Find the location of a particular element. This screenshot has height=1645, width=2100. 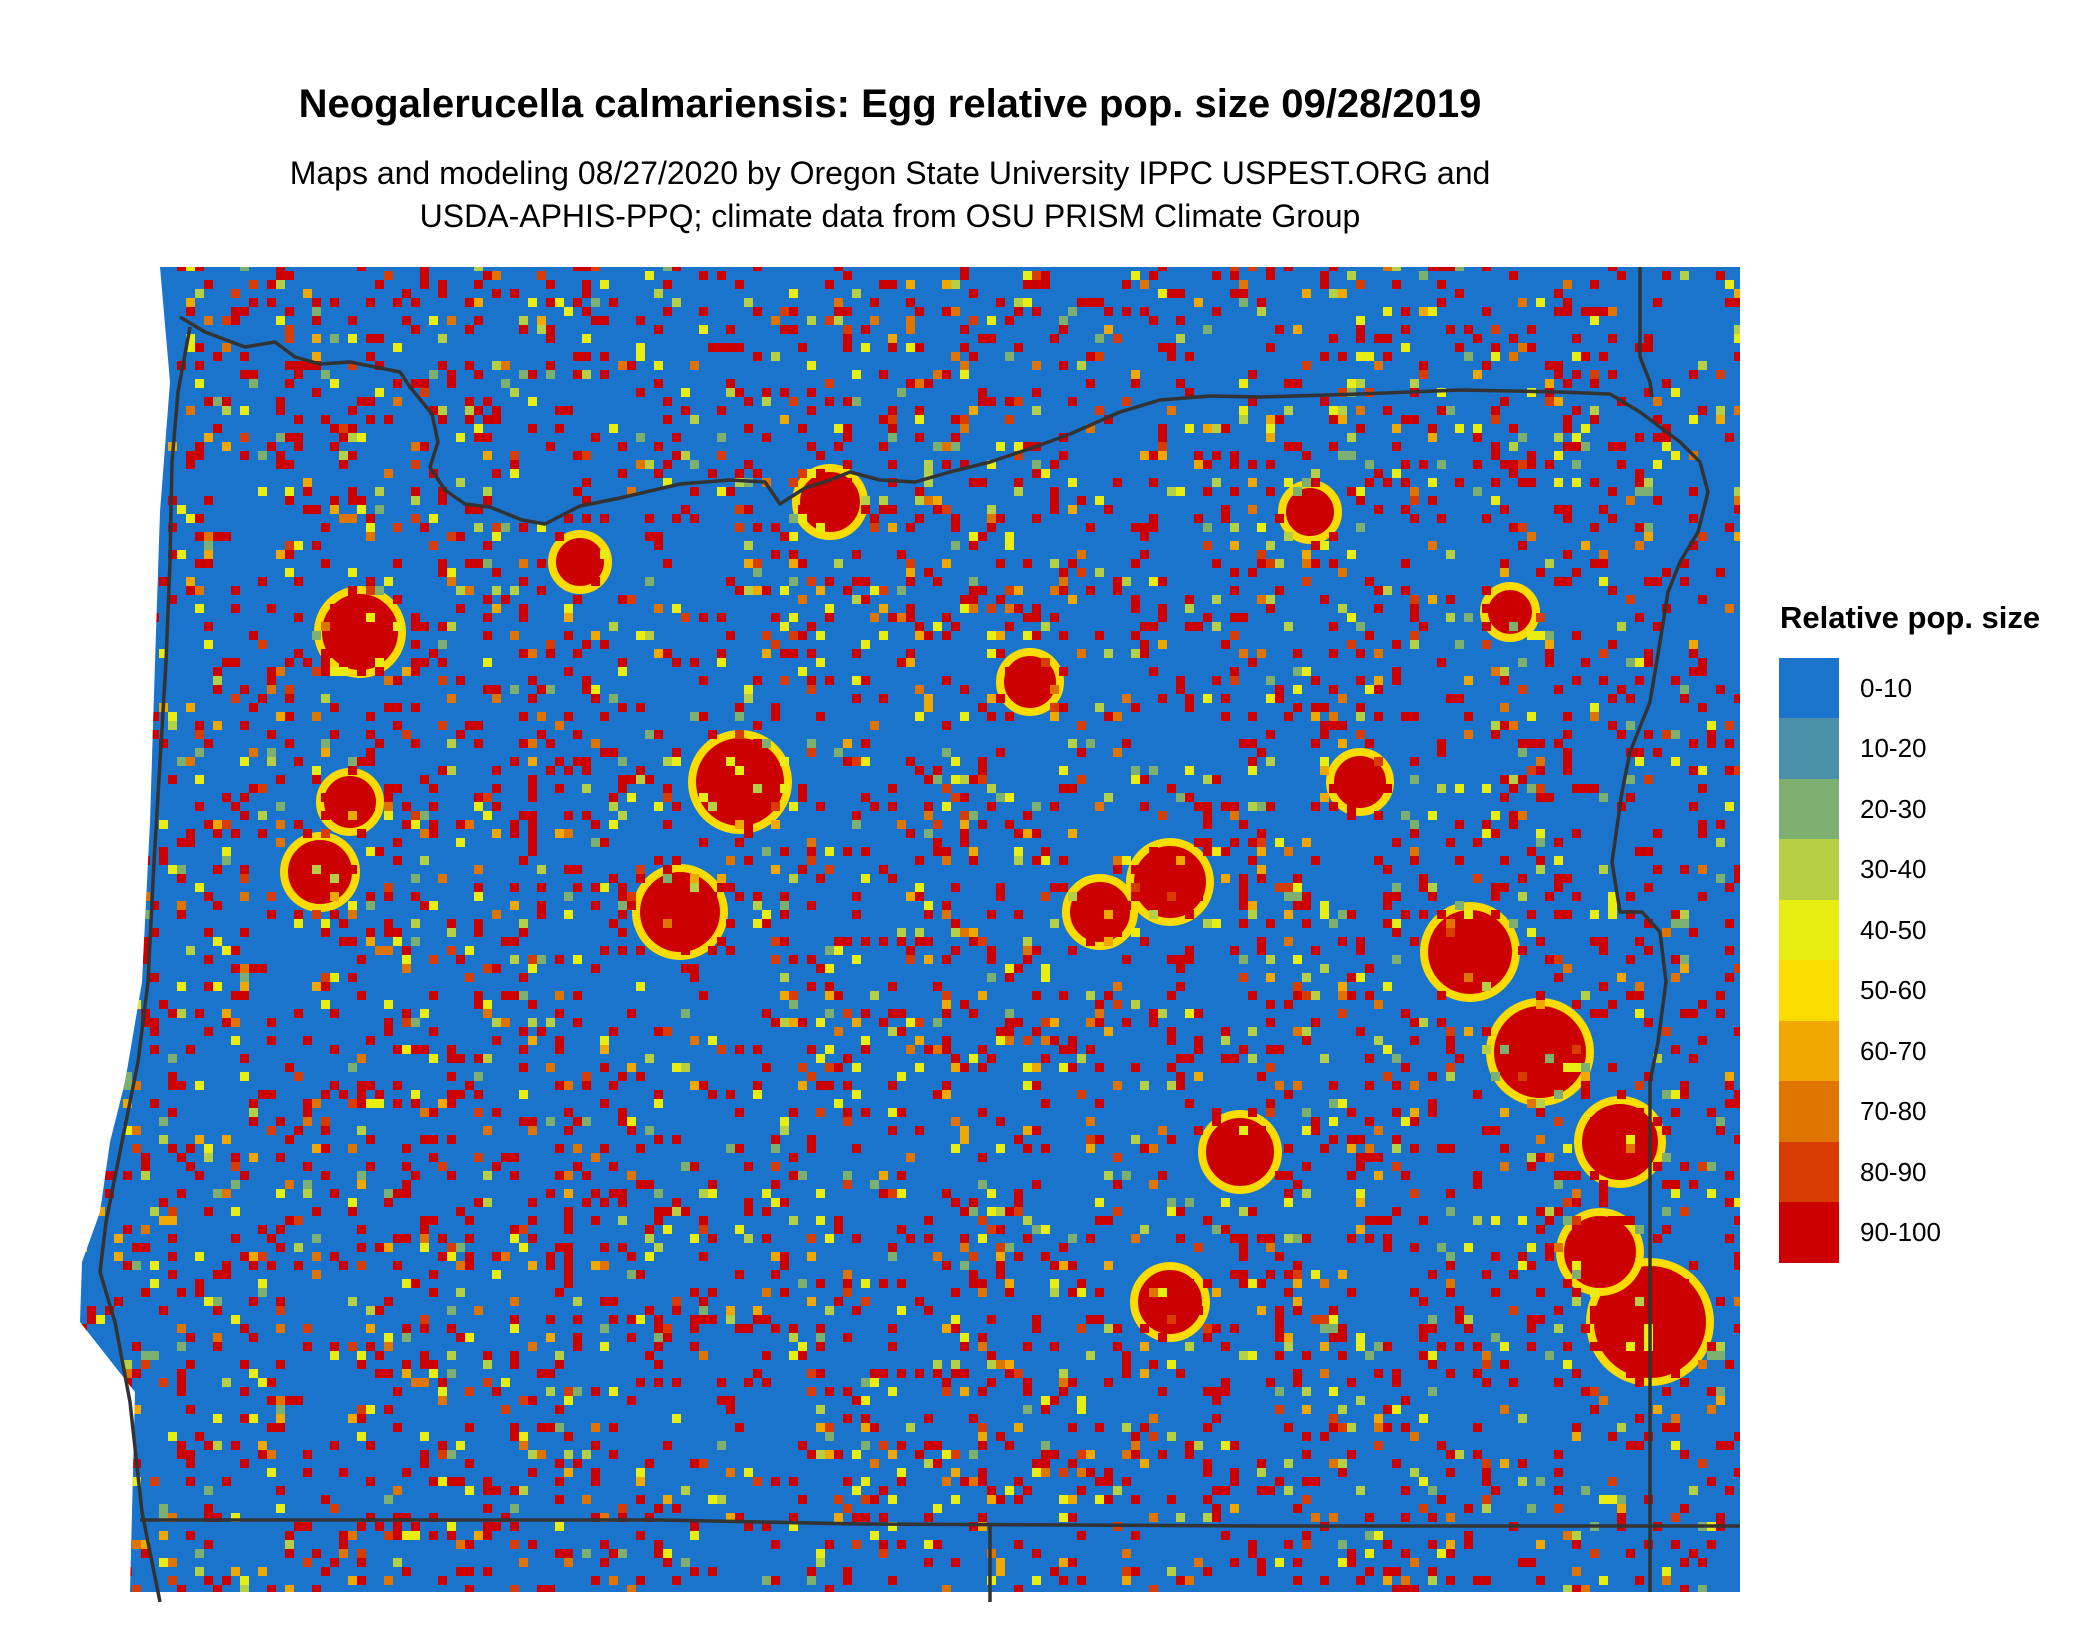

legend-label: 80-90 is located at coordinates (1893, 1171).